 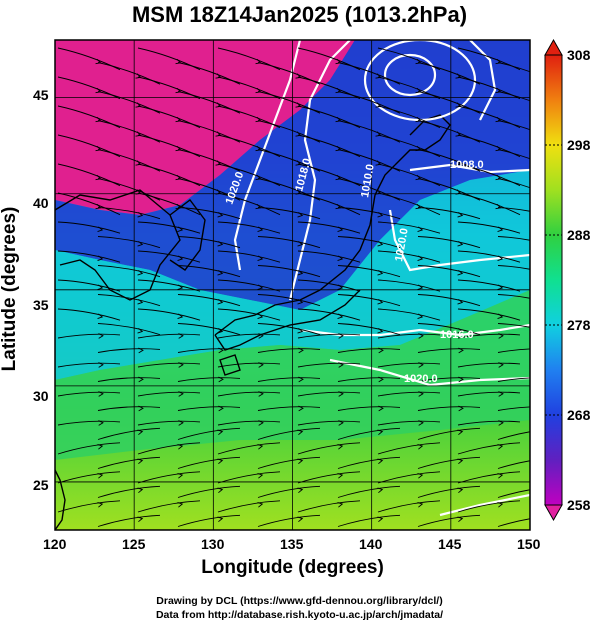 What do you see at coordinates (292, 544) in the screenshot?
I see `x-tick-label: 135` at bounding box center [292, 544].